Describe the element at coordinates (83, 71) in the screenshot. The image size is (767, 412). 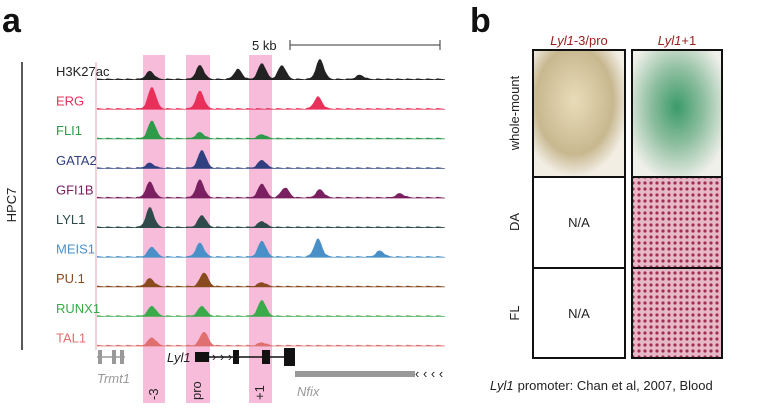
I see `track-label: H3K27ac` at that location.